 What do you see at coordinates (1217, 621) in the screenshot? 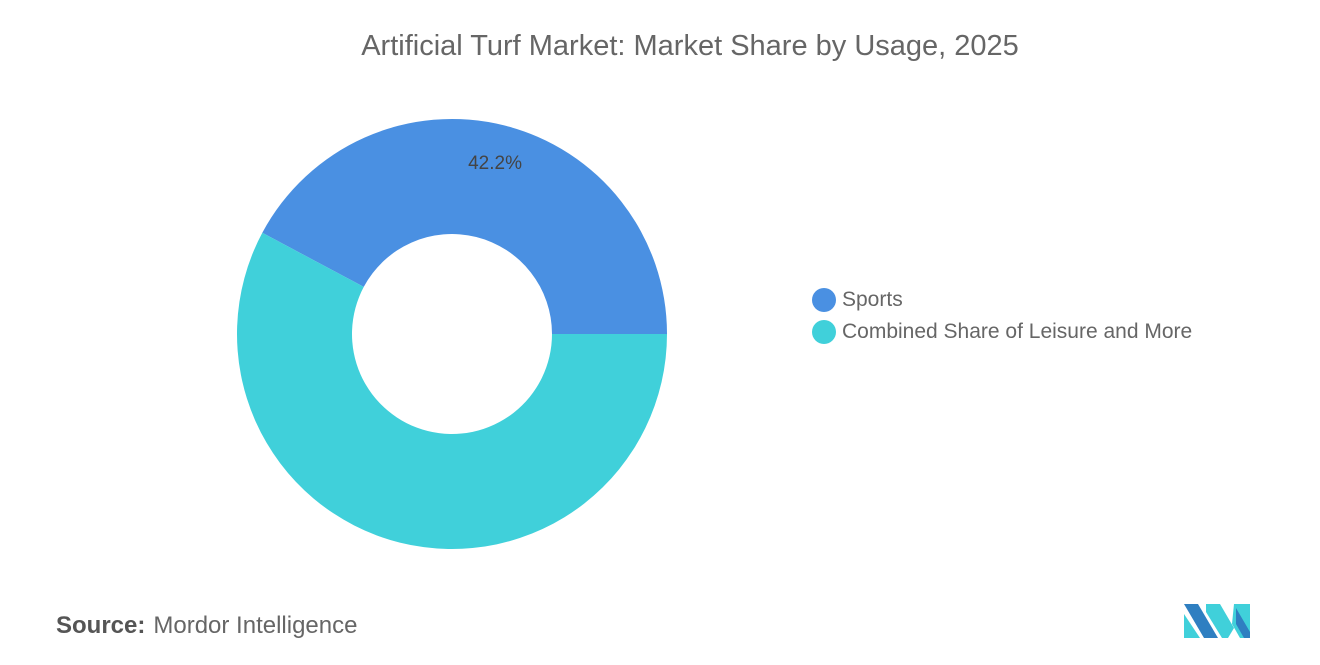
I see `mordor-intelligence-logo` at bounding box center [1217, 621].